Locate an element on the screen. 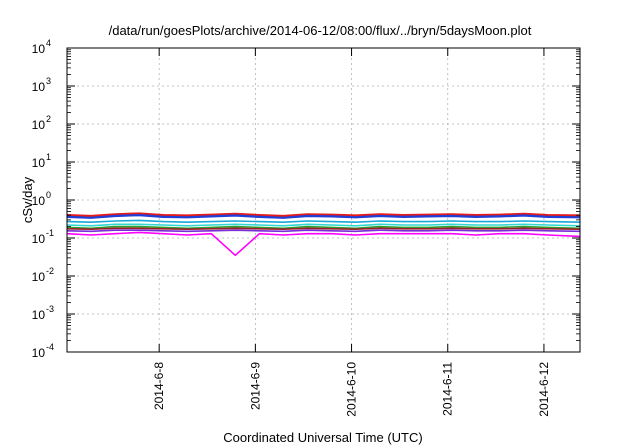 The width and height of the screenshot is (640, 448). y-axis-label: cSv/day is located at coordinates (27, 199).